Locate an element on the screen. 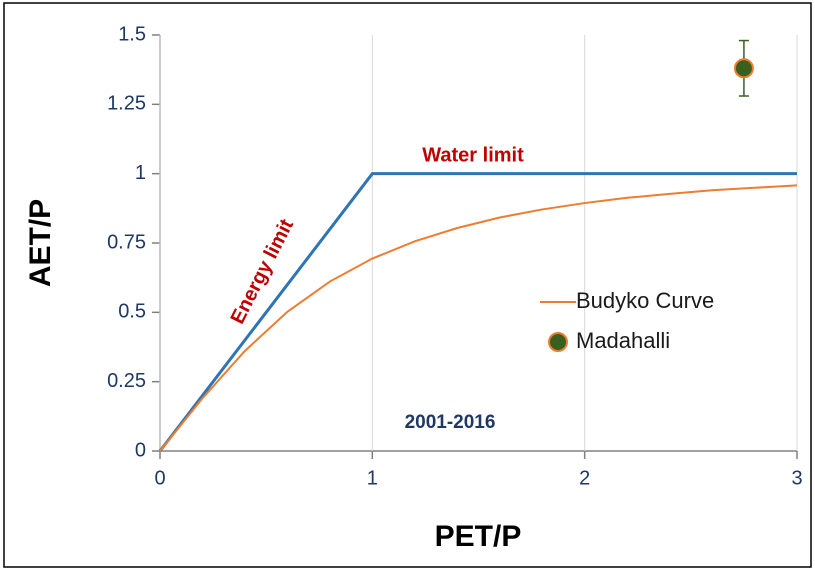 This screenshot has width=815, height=575. x-tick-label: 3 is located at coordinates (796, 478).